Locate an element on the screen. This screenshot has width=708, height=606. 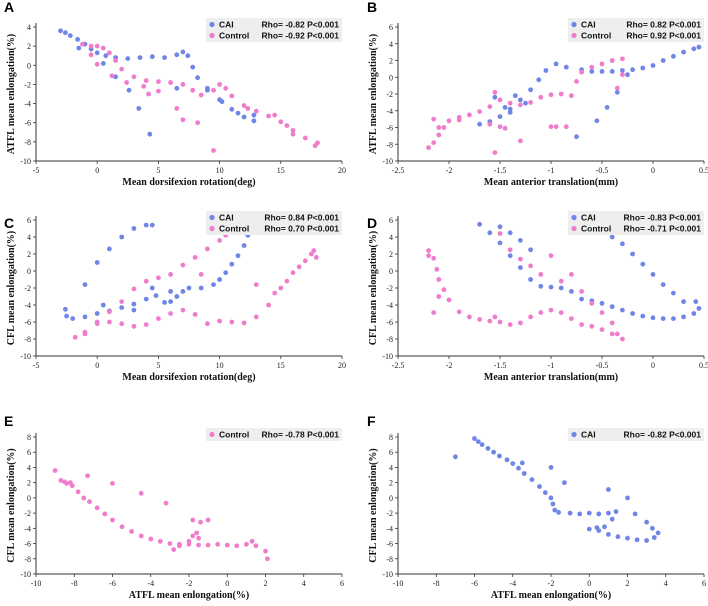
x-tick-label: 4 is located at coordinates (666, 583).